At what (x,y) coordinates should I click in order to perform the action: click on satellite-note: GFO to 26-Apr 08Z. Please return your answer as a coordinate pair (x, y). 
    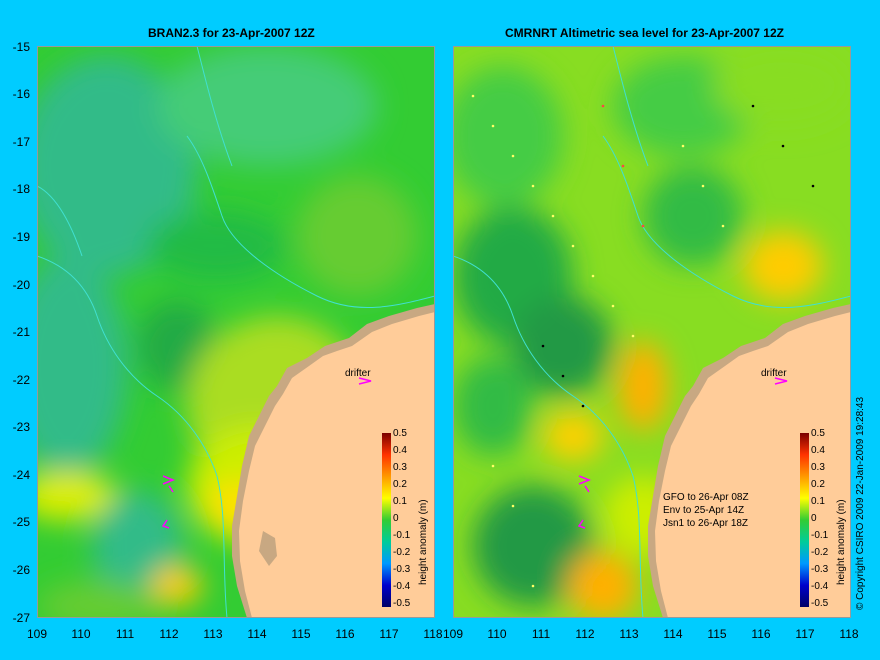
    Looking at the image, I should click on (706, 497).